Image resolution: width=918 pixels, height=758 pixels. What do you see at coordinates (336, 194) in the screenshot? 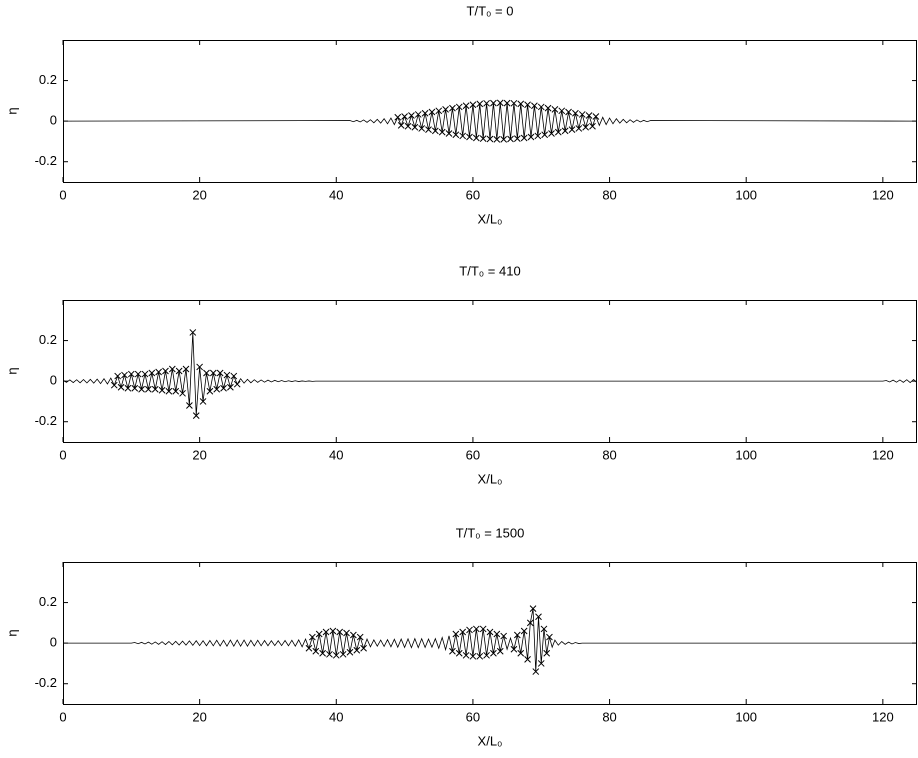
I see `x-tick-label: 40` at bounding box center [336, 194].